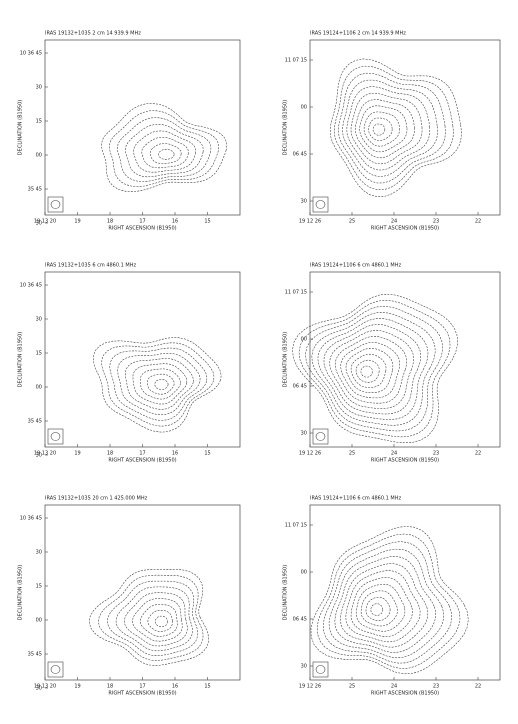 This screenshot has height=724, width=518. What do you see at coordinates (96, 499) in the screenshot?
I see `panel-title: IRAS 19132+1035 20 cm 1 425.000 MHz` at bounding box center [96, 499].